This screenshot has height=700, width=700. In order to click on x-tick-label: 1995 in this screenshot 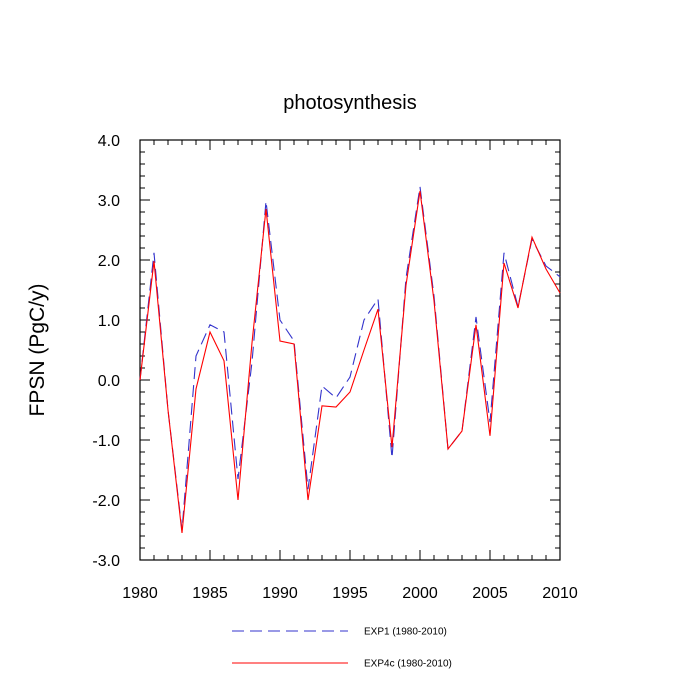, I will do `click(350, 593)`.